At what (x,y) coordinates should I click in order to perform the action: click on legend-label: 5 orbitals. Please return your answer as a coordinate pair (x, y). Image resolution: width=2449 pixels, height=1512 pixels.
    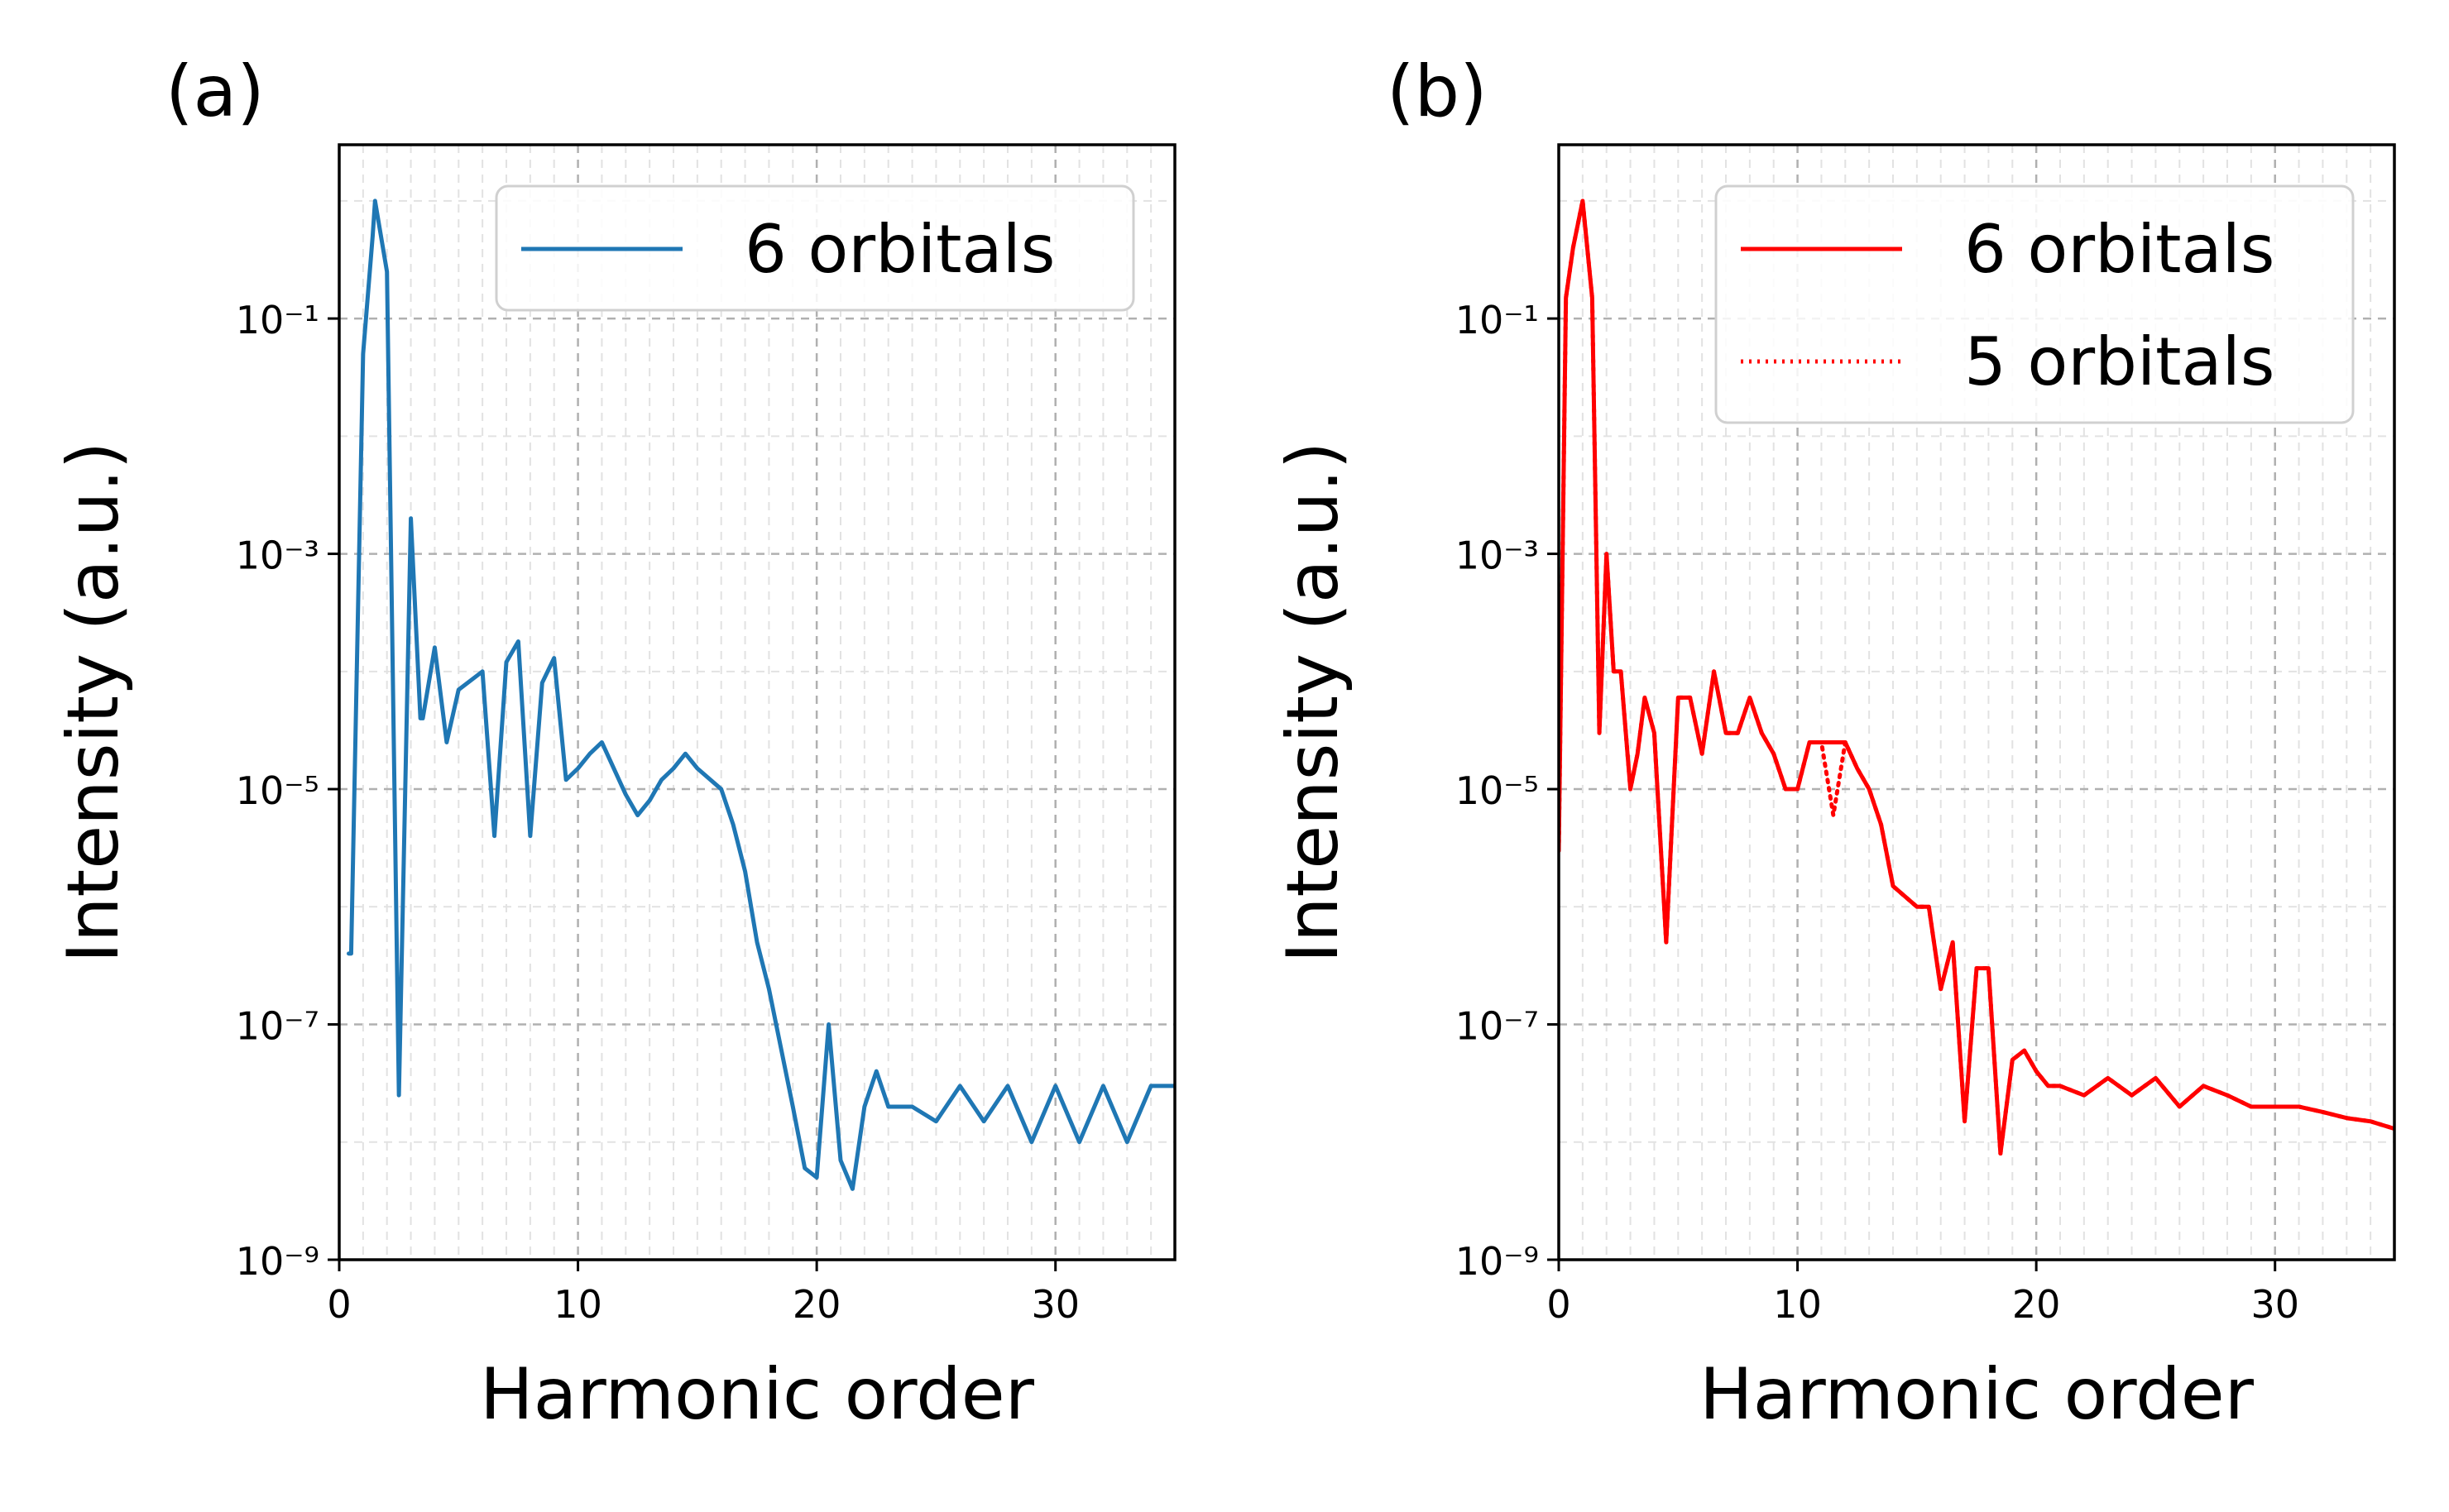
    Looking at the image, I should click on (2119, 361).